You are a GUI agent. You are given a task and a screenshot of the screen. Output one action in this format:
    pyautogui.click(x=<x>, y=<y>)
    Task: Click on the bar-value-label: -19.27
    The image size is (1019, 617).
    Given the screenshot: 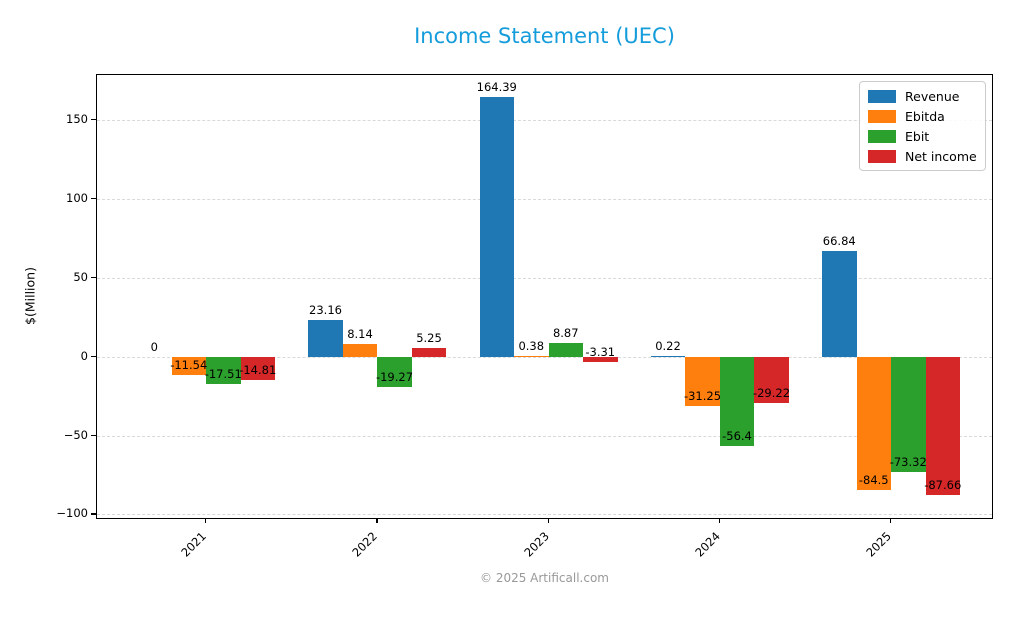 What is the action you would take?
    pyautogui.click(x=394, y=376)
    